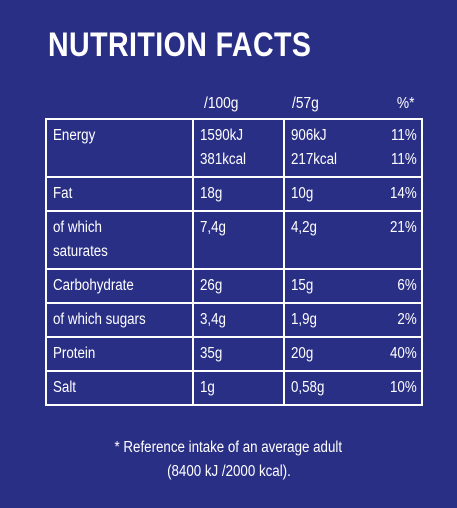  Describe the element at coordinates (119, 354) in the screenshot. I see `row-label: Protein` at that location.